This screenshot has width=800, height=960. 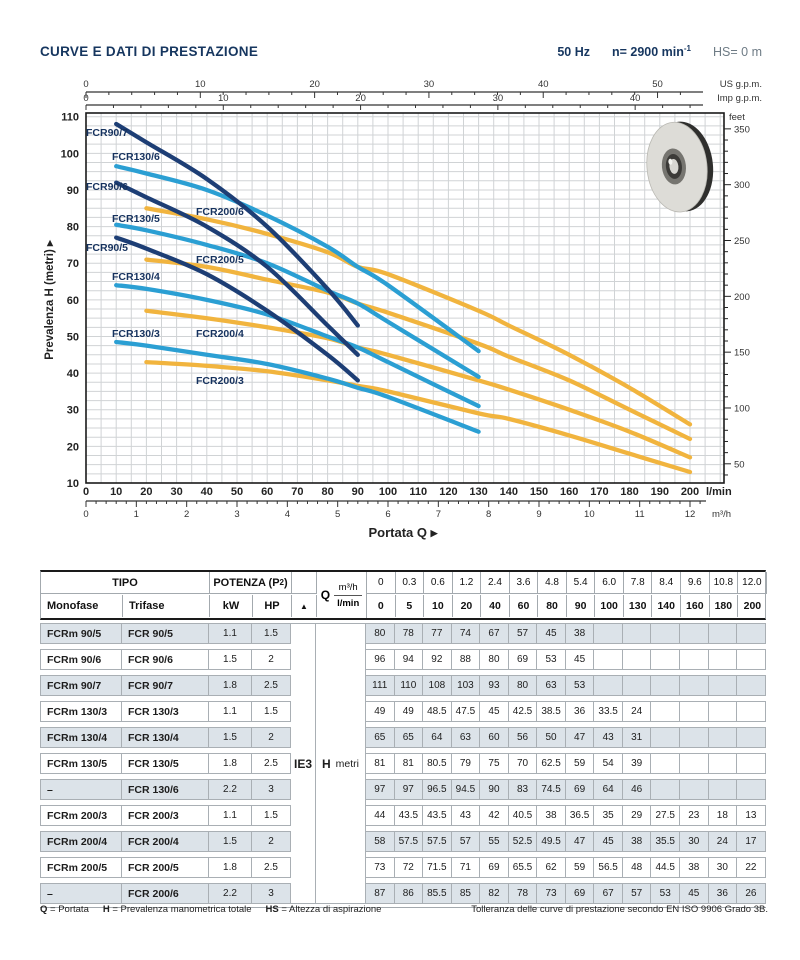 What do you see at coordinates (466, 685) in the screenshot?
I see `cell-head-value: 103` at bounding box center [466, 685].